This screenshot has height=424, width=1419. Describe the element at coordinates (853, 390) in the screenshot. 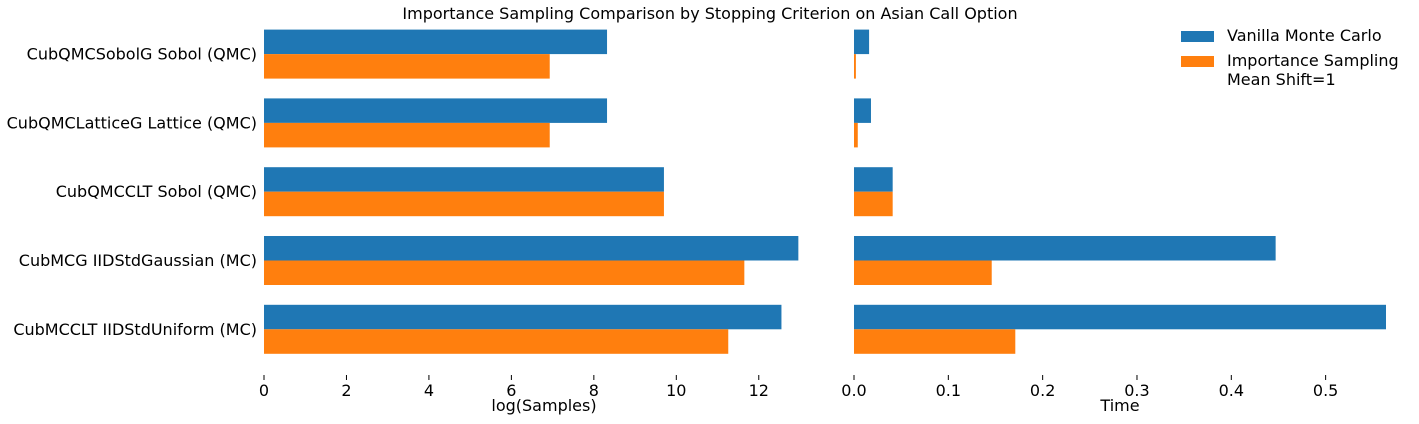

I see `x-tick-label: 0.0` at that location.